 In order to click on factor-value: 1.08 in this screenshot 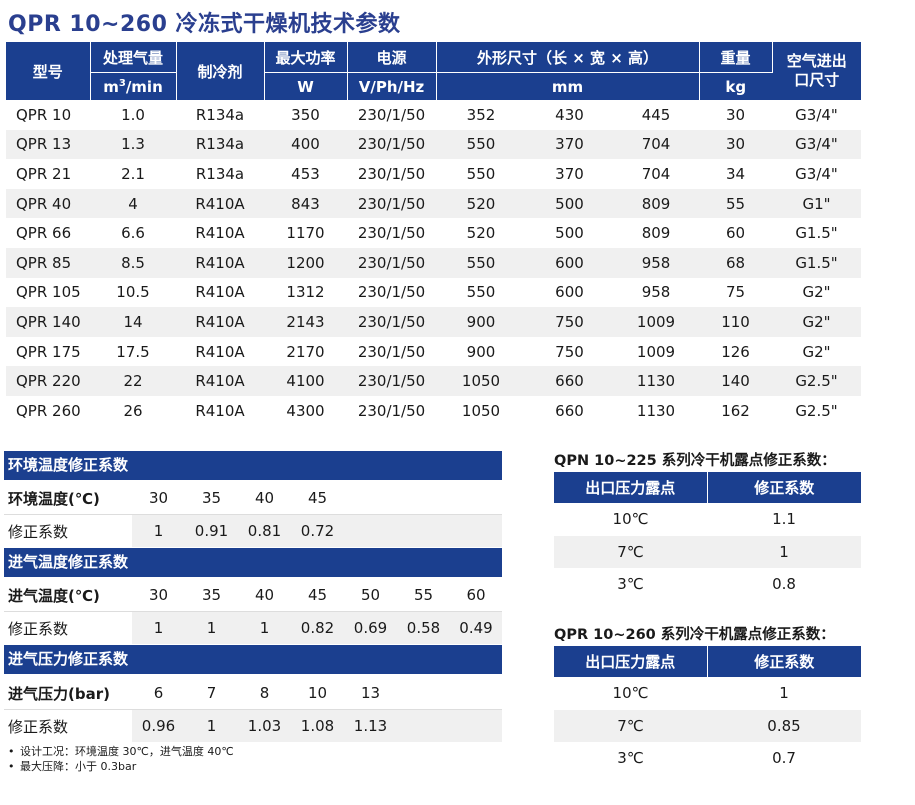, I will do `click(317, 725)`.